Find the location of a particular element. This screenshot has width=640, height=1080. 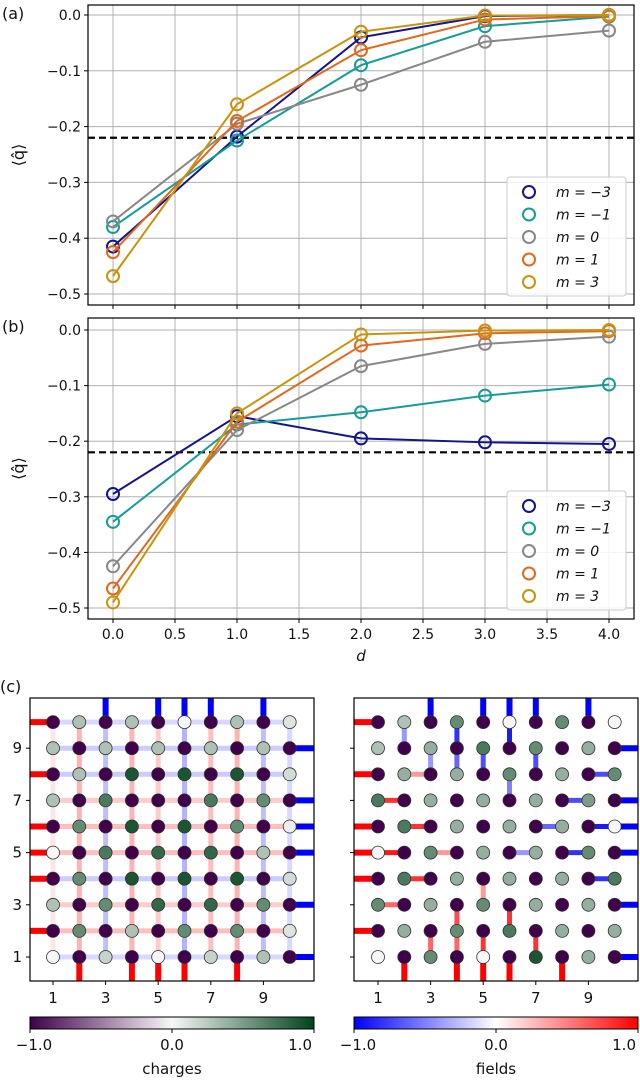

x-tick-label: 1.5 is located at coordinates (299, 635).